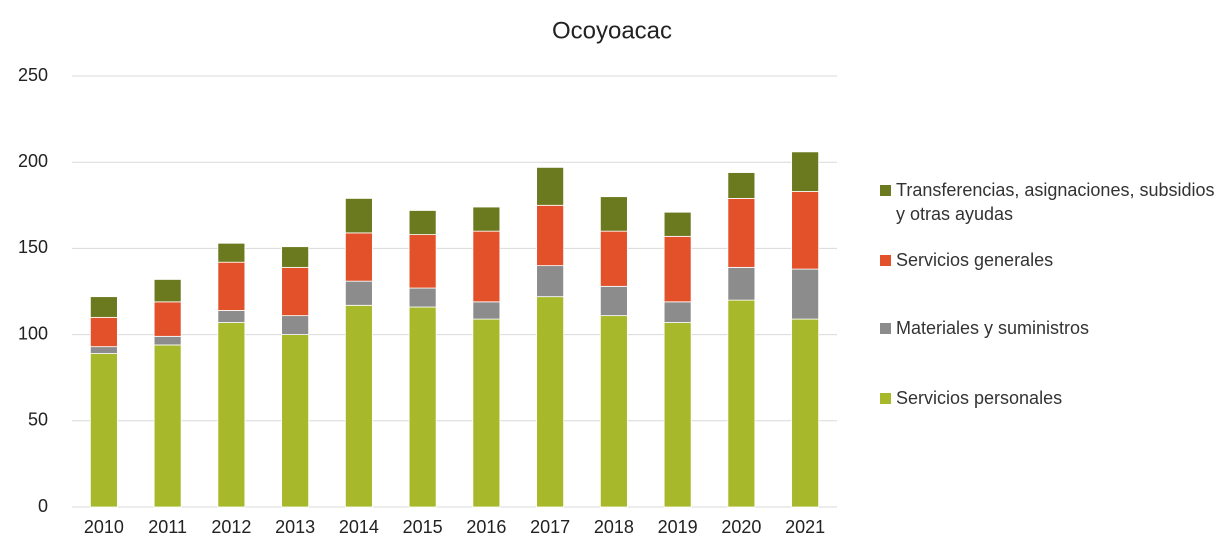 The width and height of the screenshot is (1223, 547). I want to click on x-tick-label: 2016, so click(486, 527).